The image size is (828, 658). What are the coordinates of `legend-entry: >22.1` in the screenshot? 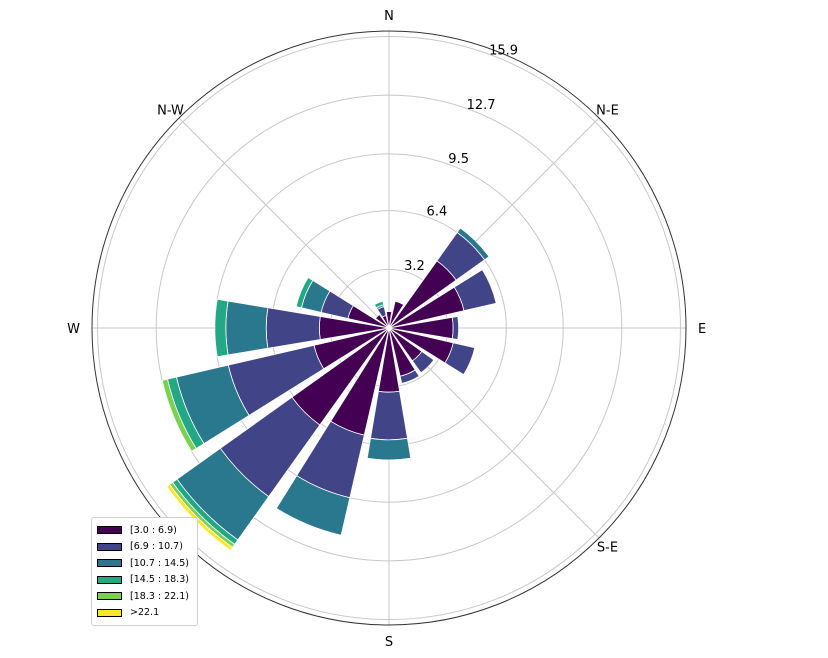 It's located at (144, 613).